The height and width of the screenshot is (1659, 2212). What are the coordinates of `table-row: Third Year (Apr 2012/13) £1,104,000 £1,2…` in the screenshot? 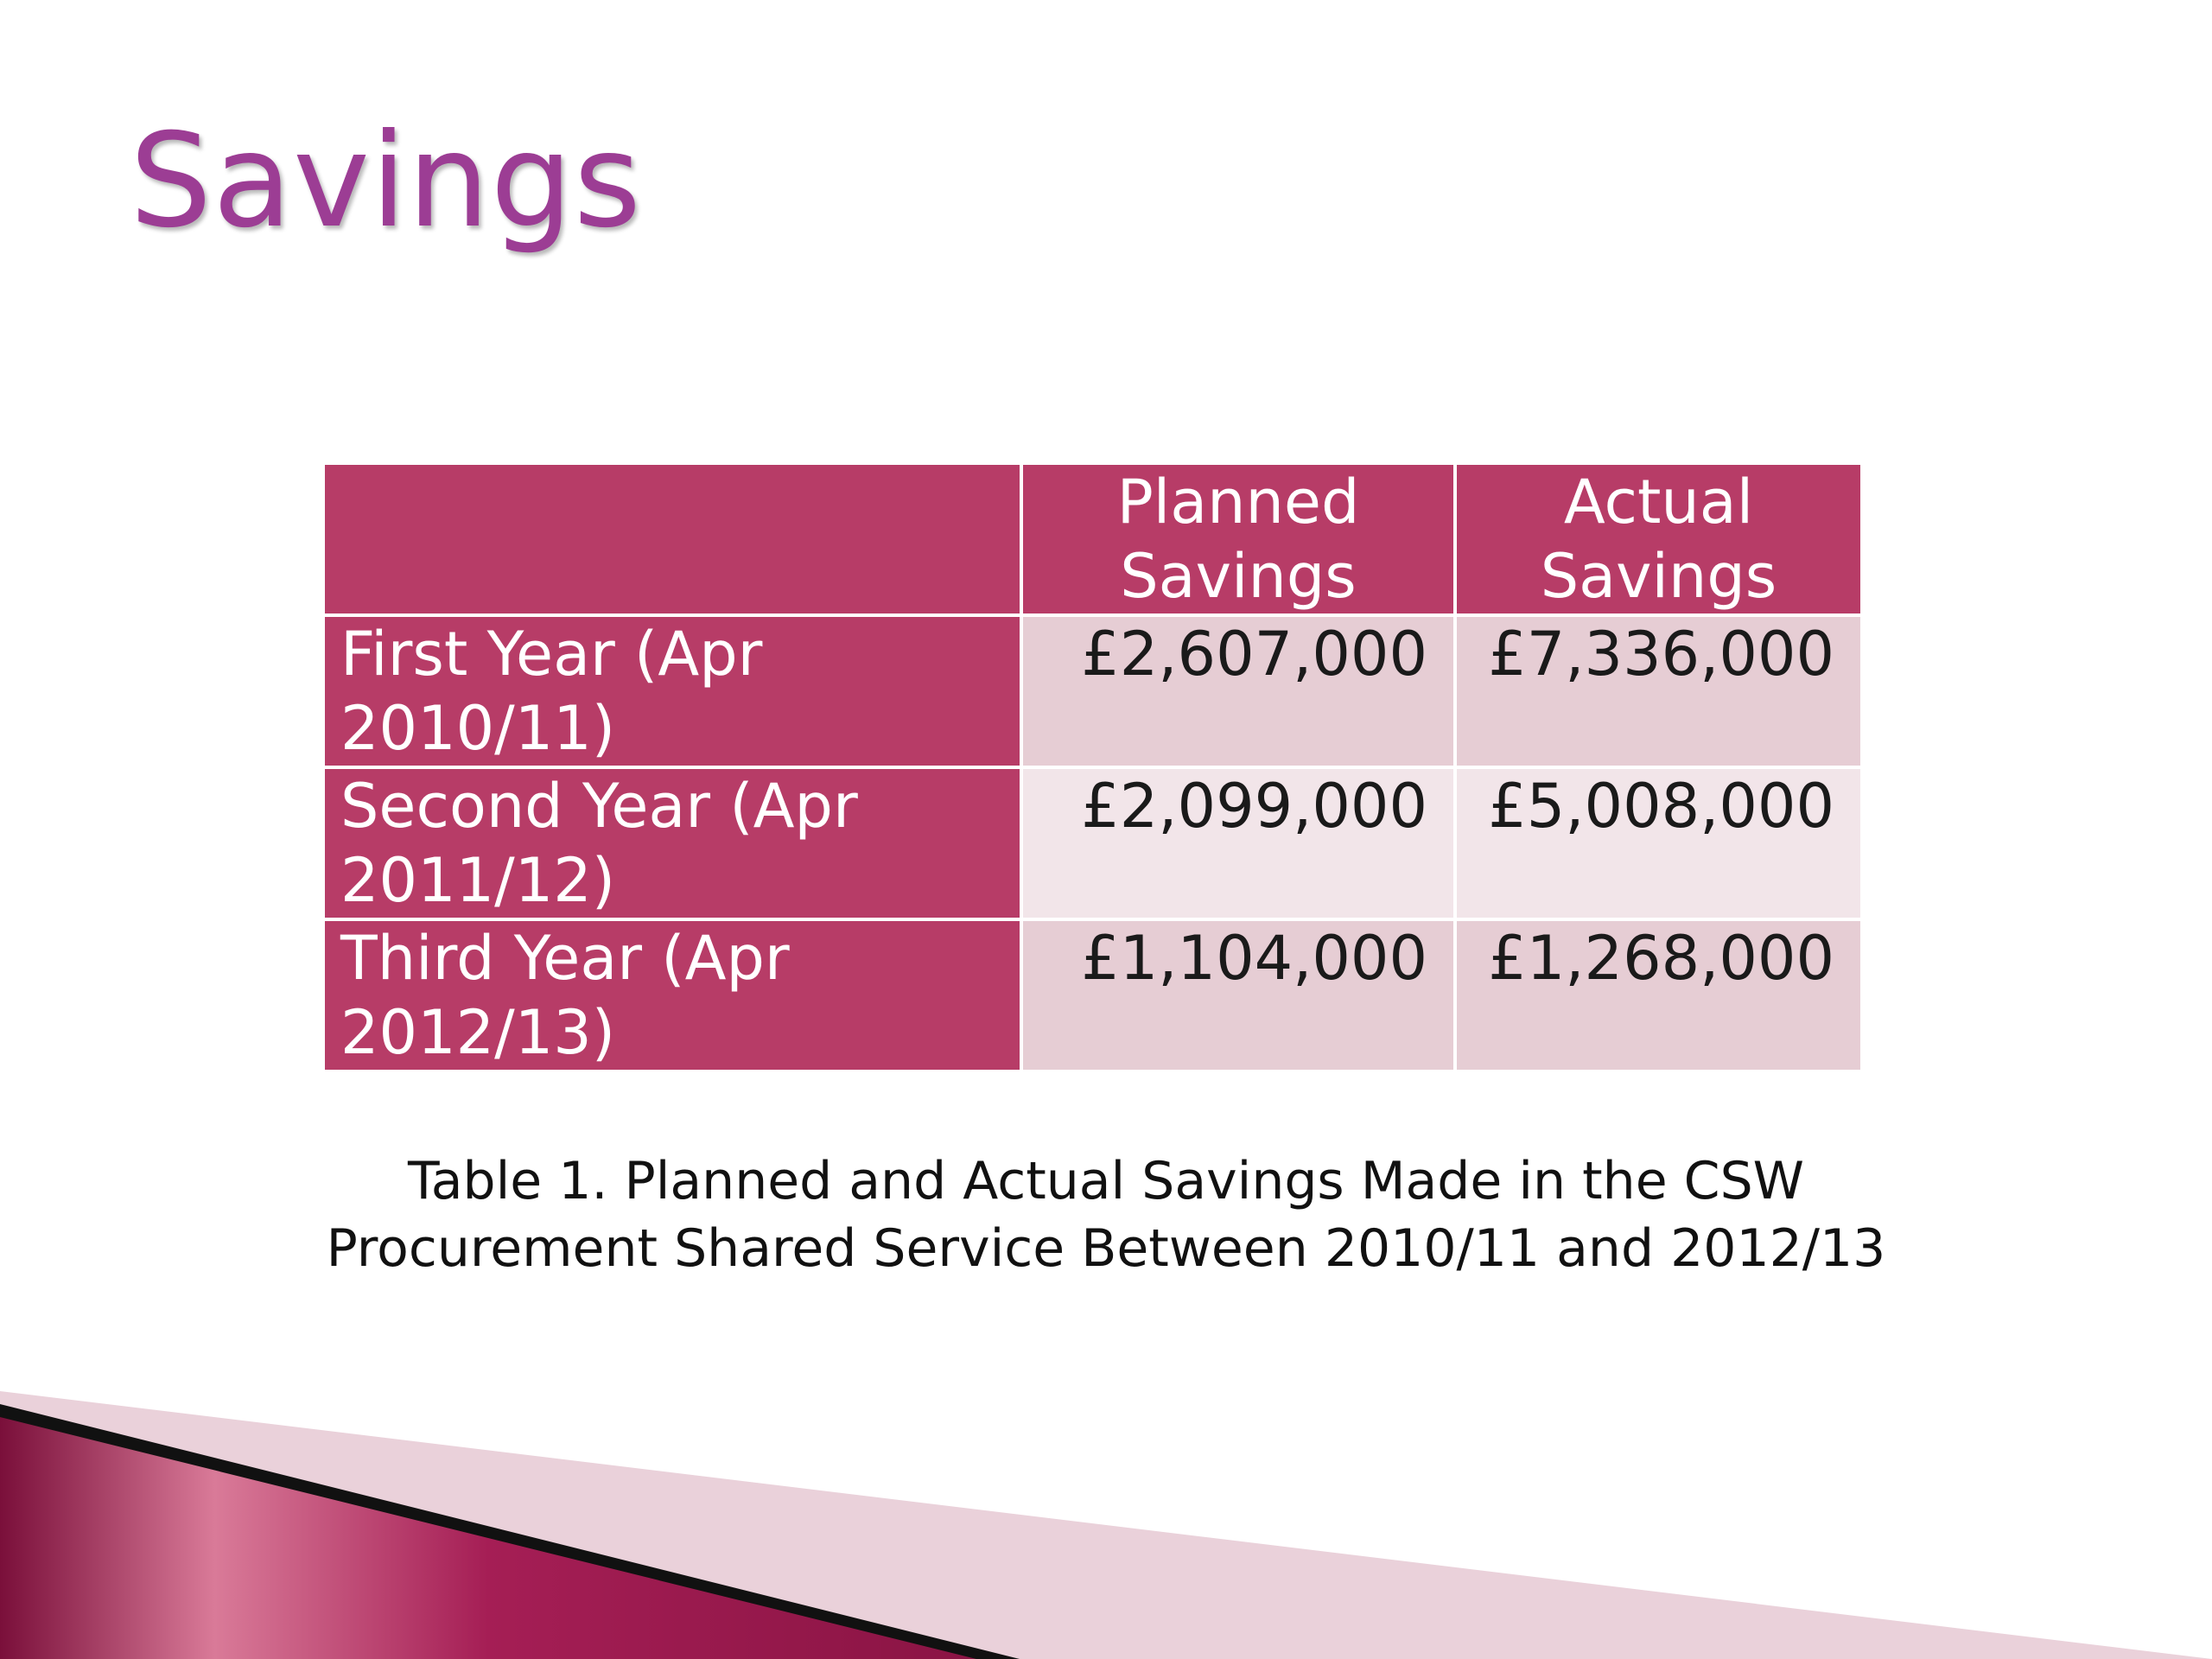 It's located at (1092, 995).